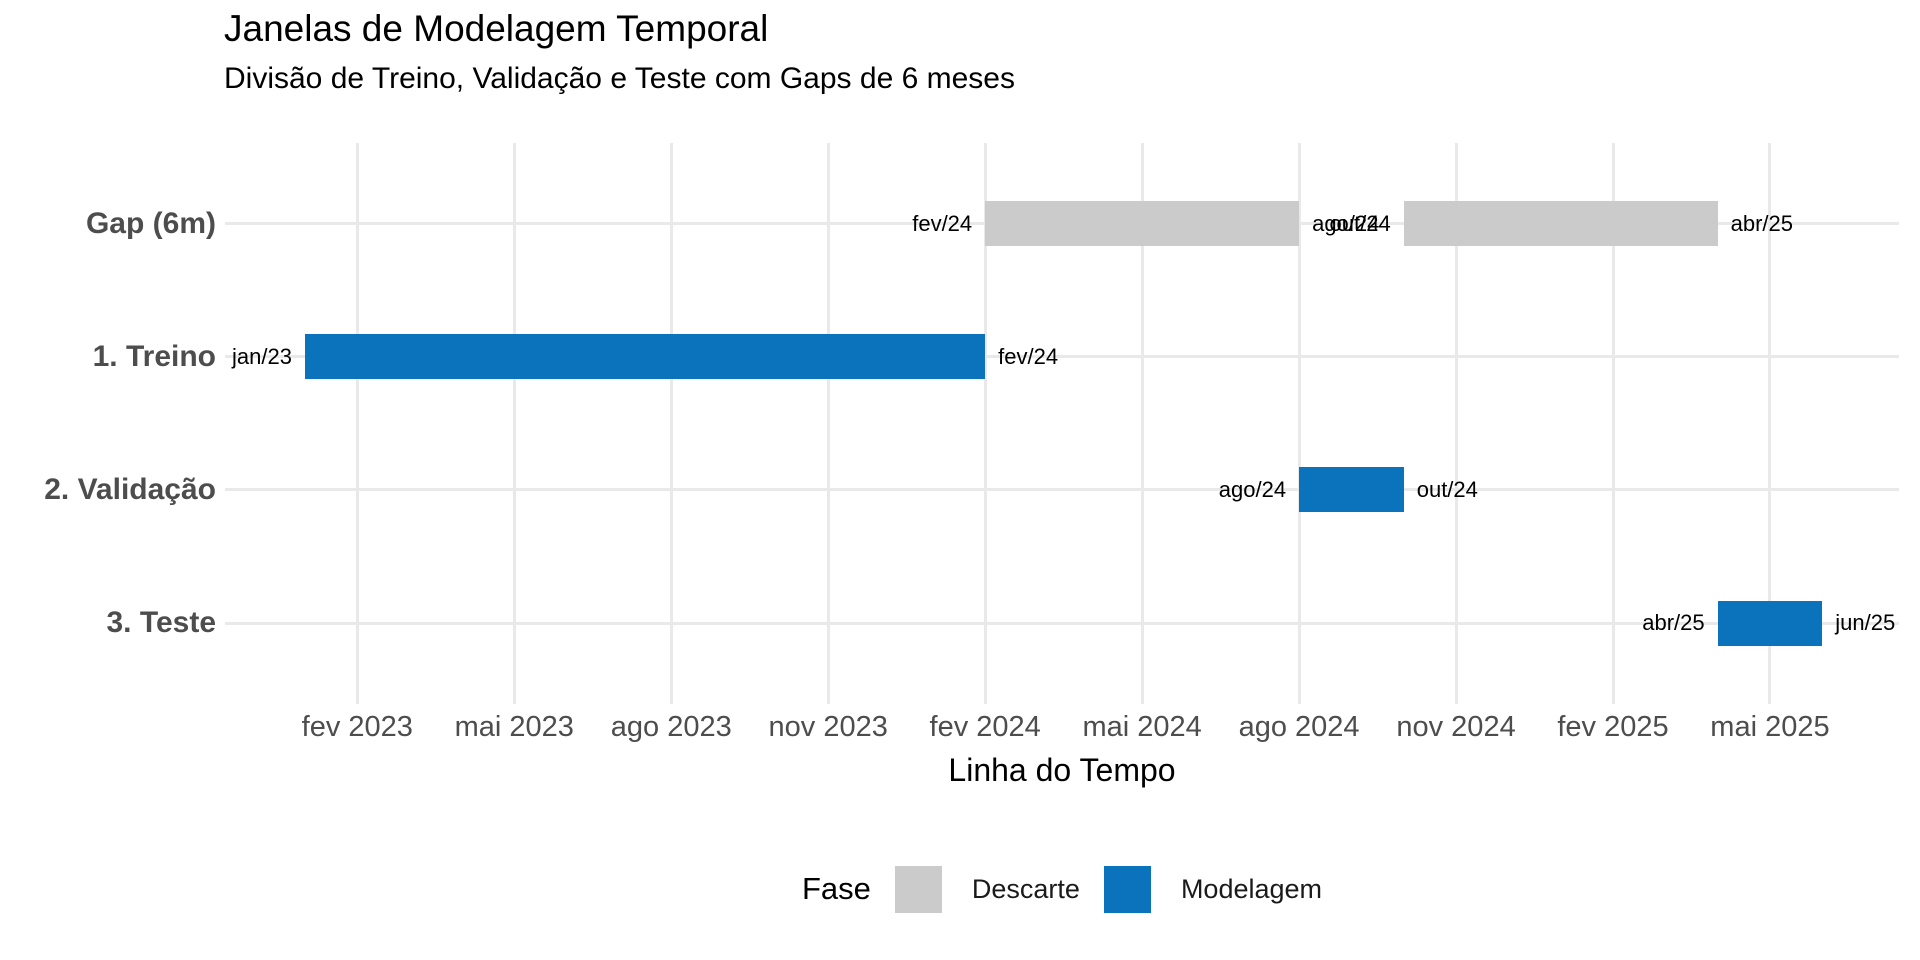 The height and width of the screenshot is (960, 1920). What do you see at coordinates (1251, 888) in the screenshot?
I see `legend-label: Modelagem` at bounding box center [1251, 888].